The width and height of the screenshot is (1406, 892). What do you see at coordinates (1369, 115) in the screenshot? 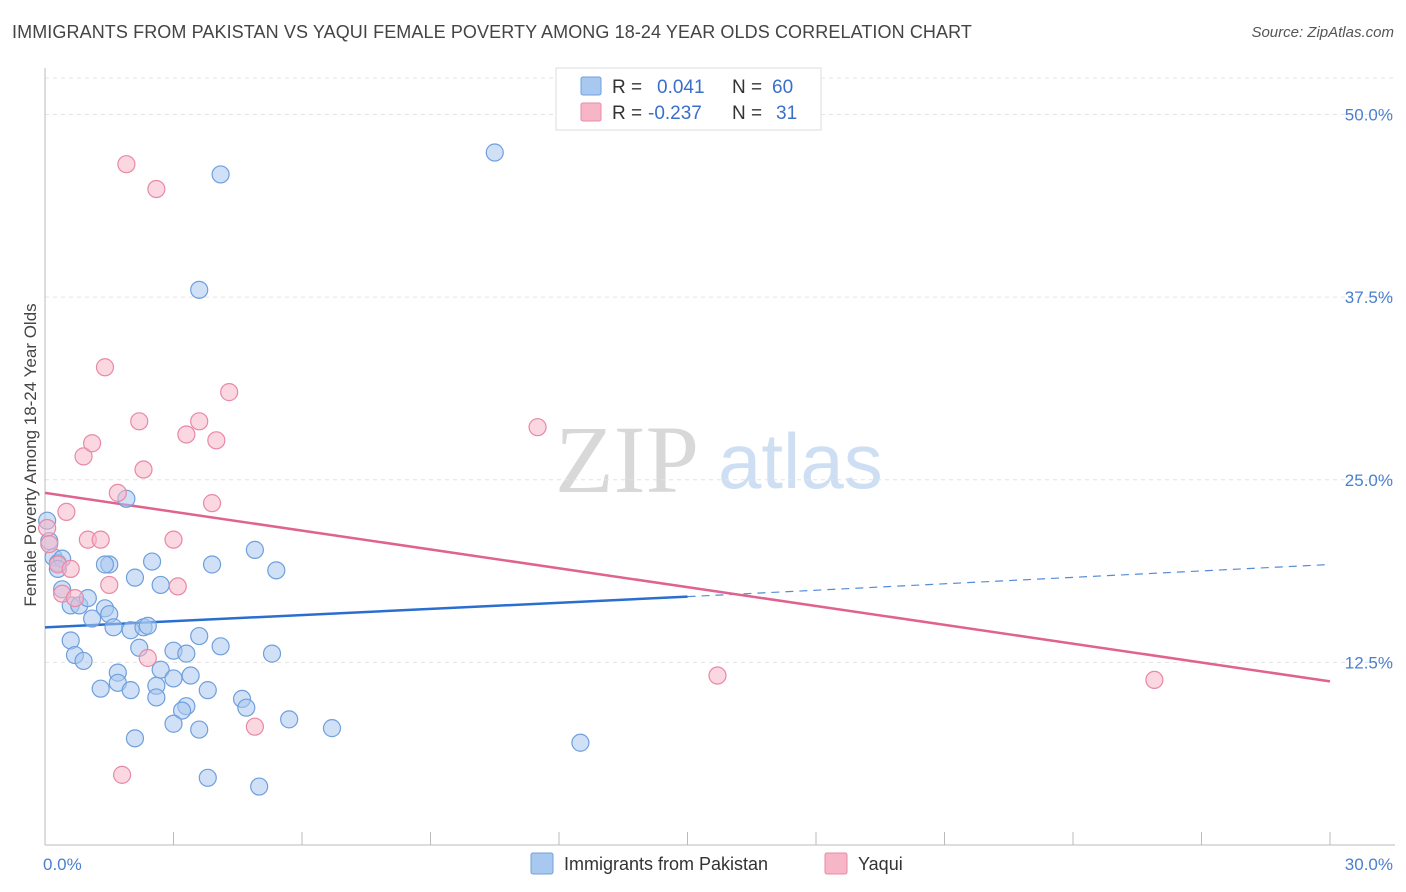
I see `y-tick-label: 50.0%` at bounding box center [1369, 115].